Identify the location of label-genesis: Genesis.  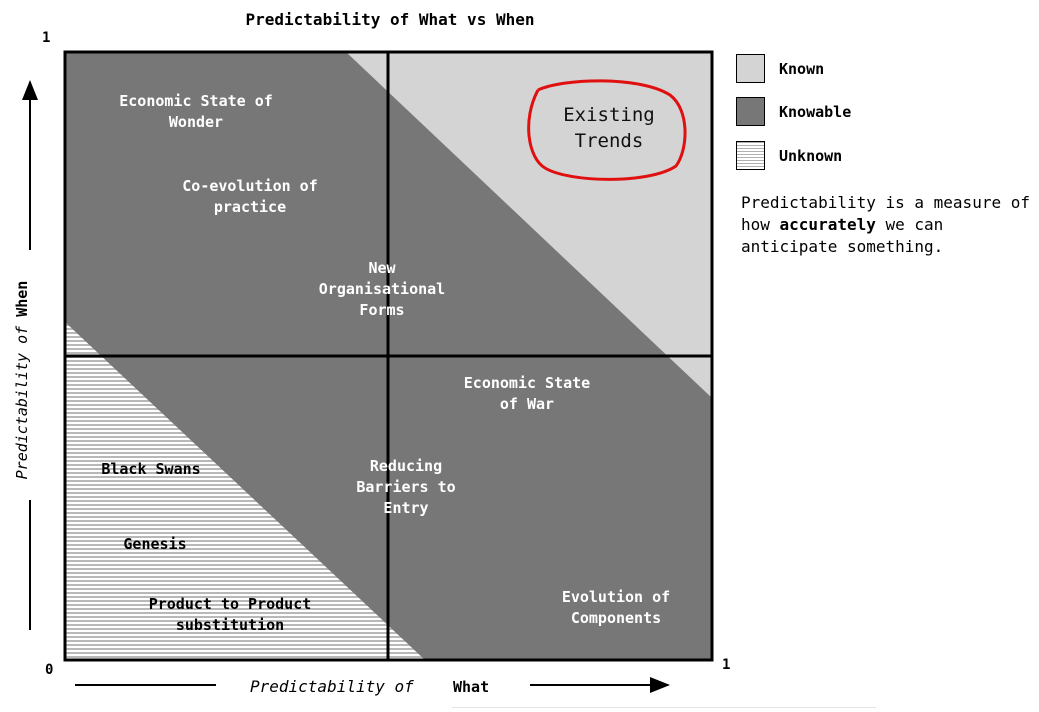
(155, 544).